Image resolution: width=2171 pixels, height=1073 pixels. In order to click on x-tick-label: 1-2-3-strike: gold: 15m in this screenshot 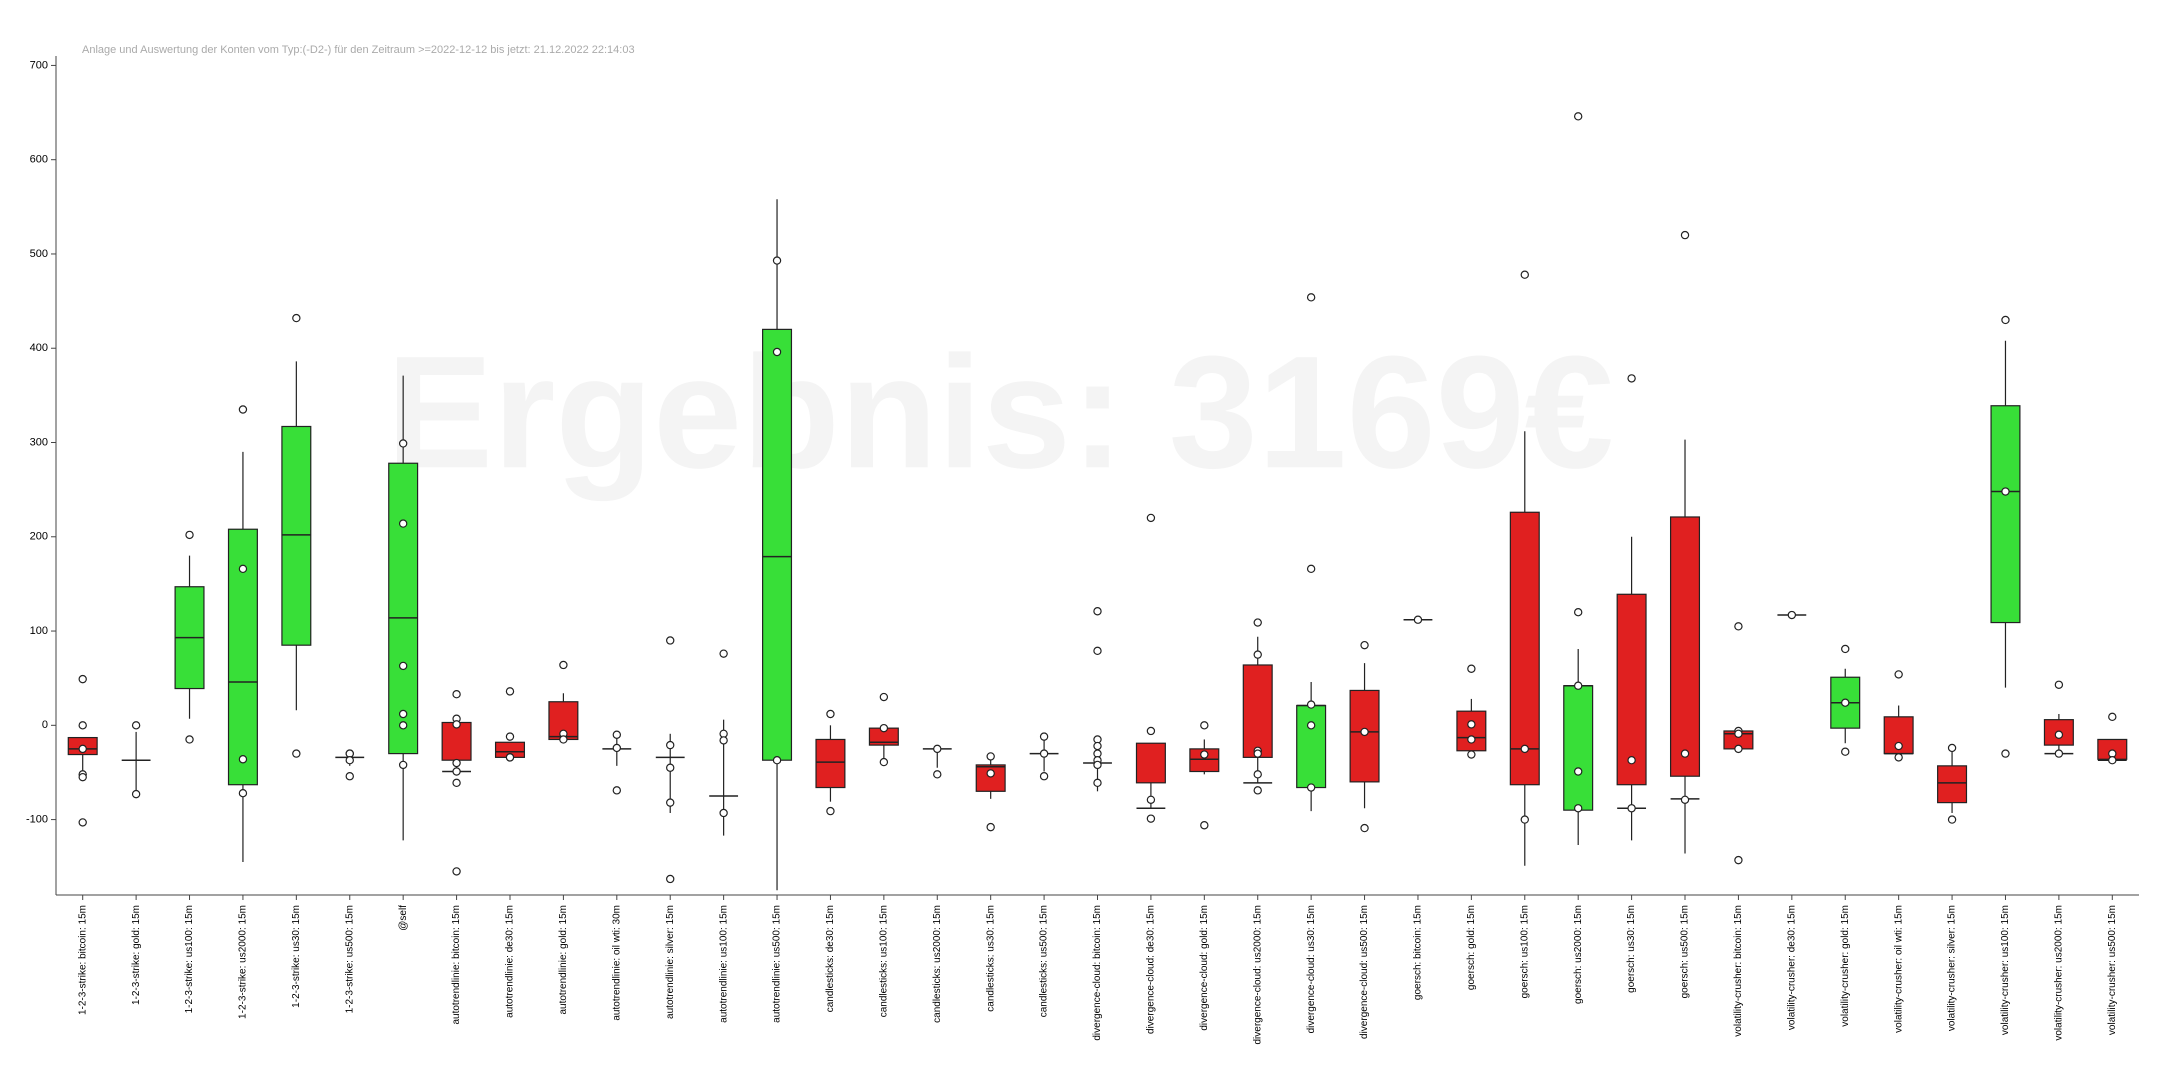, I will do `click(136, 955)`.